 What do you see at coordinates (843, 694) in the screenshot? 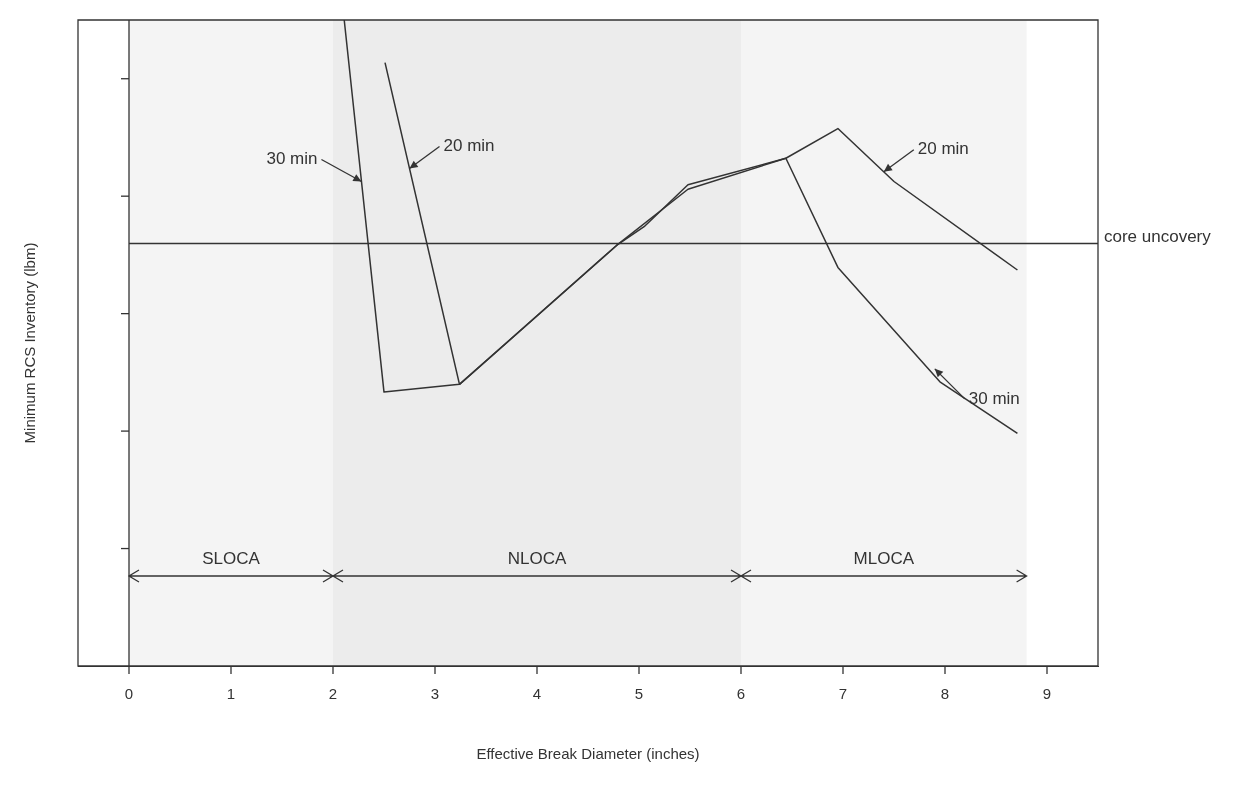
I see `x-tick-label: 7` at bounding box center [843, 694].